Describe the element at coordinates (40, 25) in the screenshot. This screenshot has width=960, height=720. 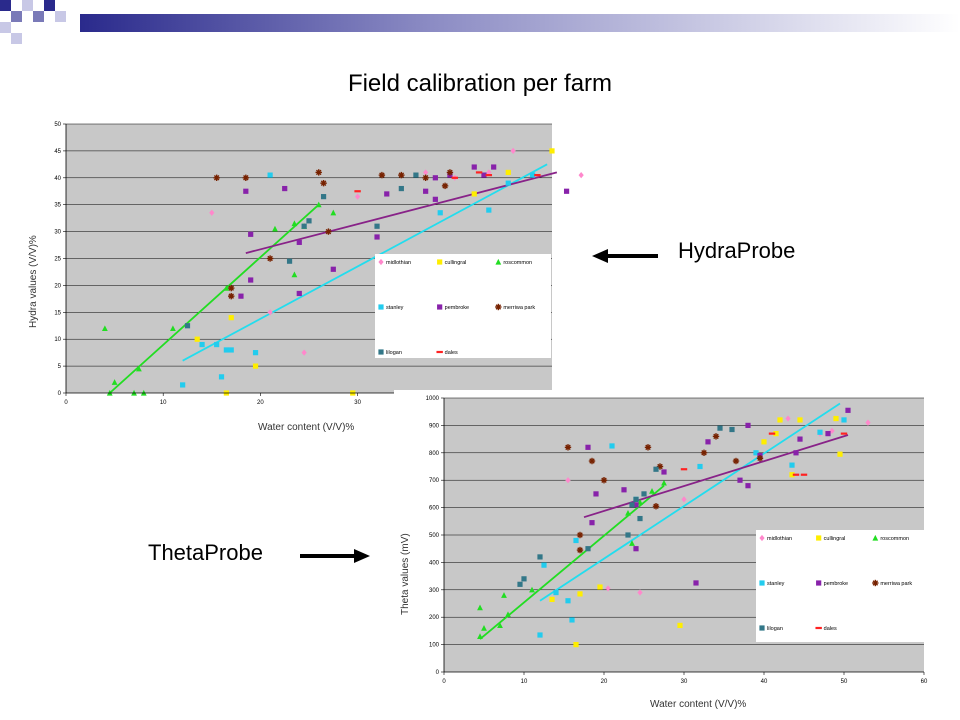
I see `corner-decoration` at that location.